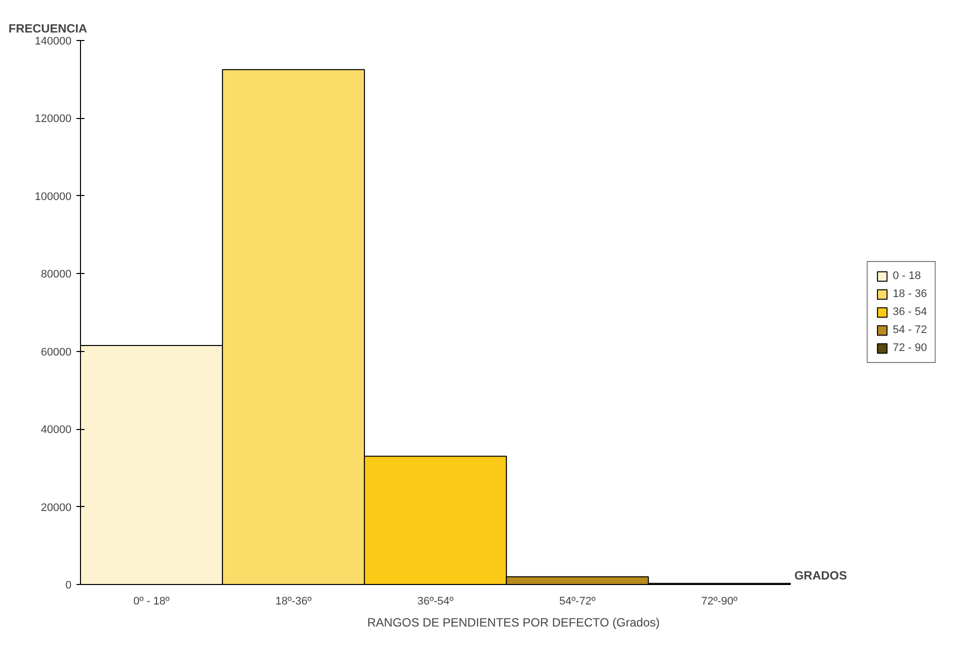 This screenshot has width=980, height=646. Describe the element at coordinates (68, 586) in the screenshot. I see `y-tick-label: 0` at that location.